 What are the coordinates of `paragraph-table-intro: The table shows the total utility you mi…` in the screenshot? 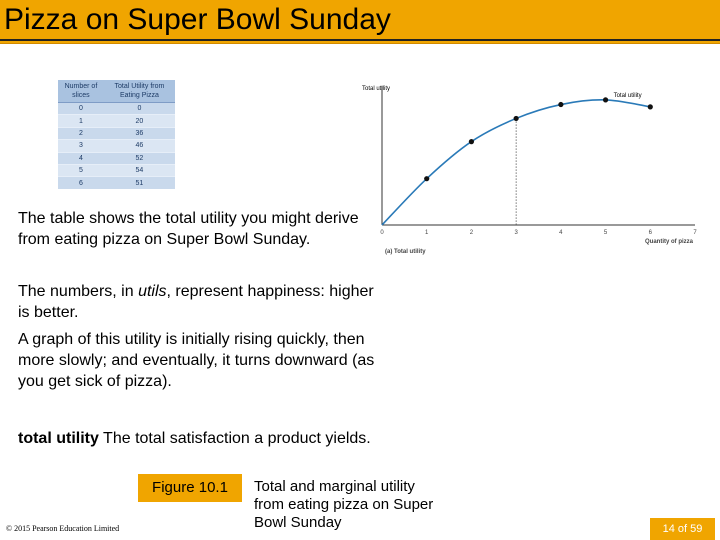 It's located at (188, 229).